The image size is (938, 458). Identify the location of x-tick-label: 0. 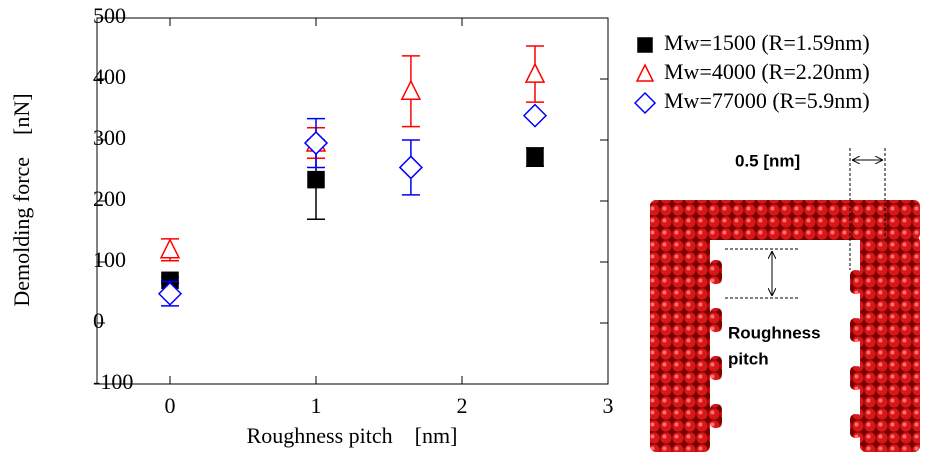
(170, 405).